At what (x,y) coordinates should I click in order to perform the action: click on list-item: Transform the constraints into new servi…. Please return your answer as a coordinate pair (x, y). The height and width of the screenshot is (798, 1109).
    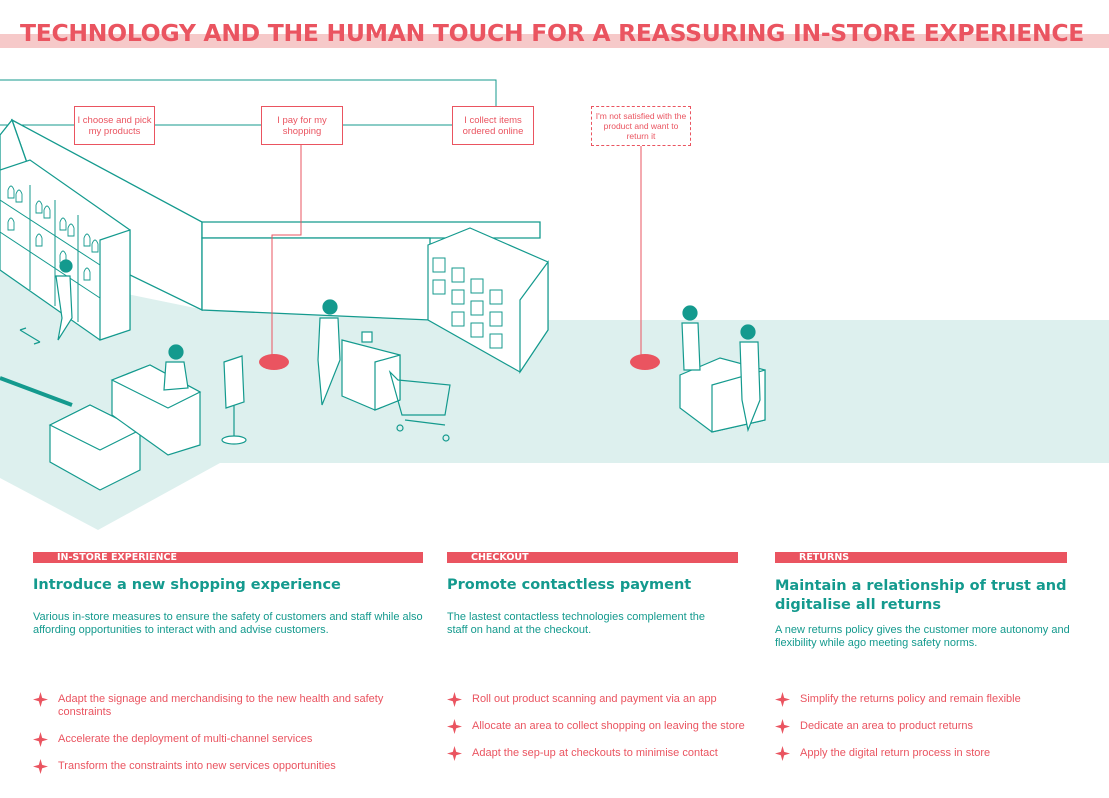
    Looking at the image, I should click on (218, 766).